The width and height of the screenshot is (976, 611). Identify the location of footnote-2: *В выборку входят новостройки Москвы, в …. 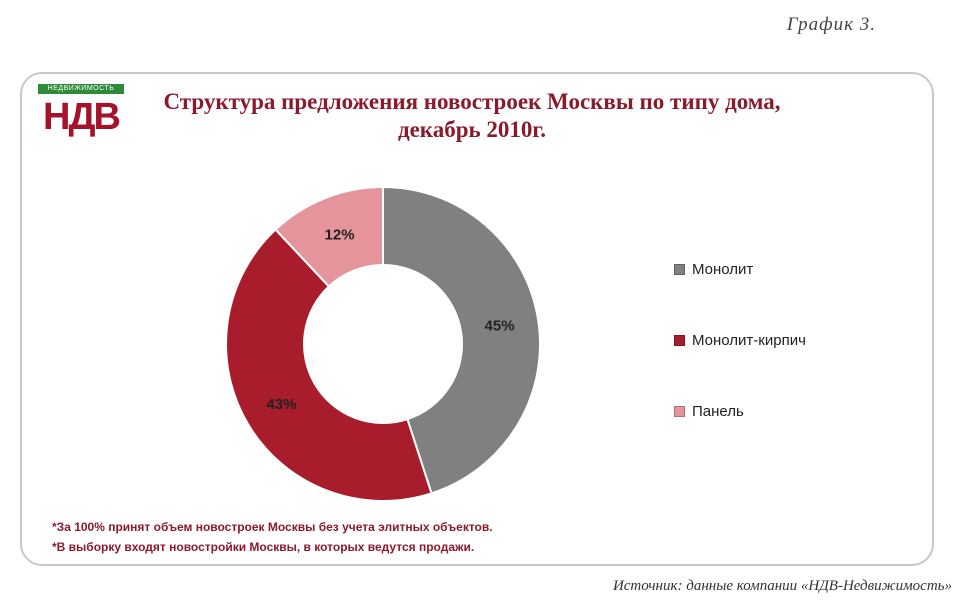
(263, 547).